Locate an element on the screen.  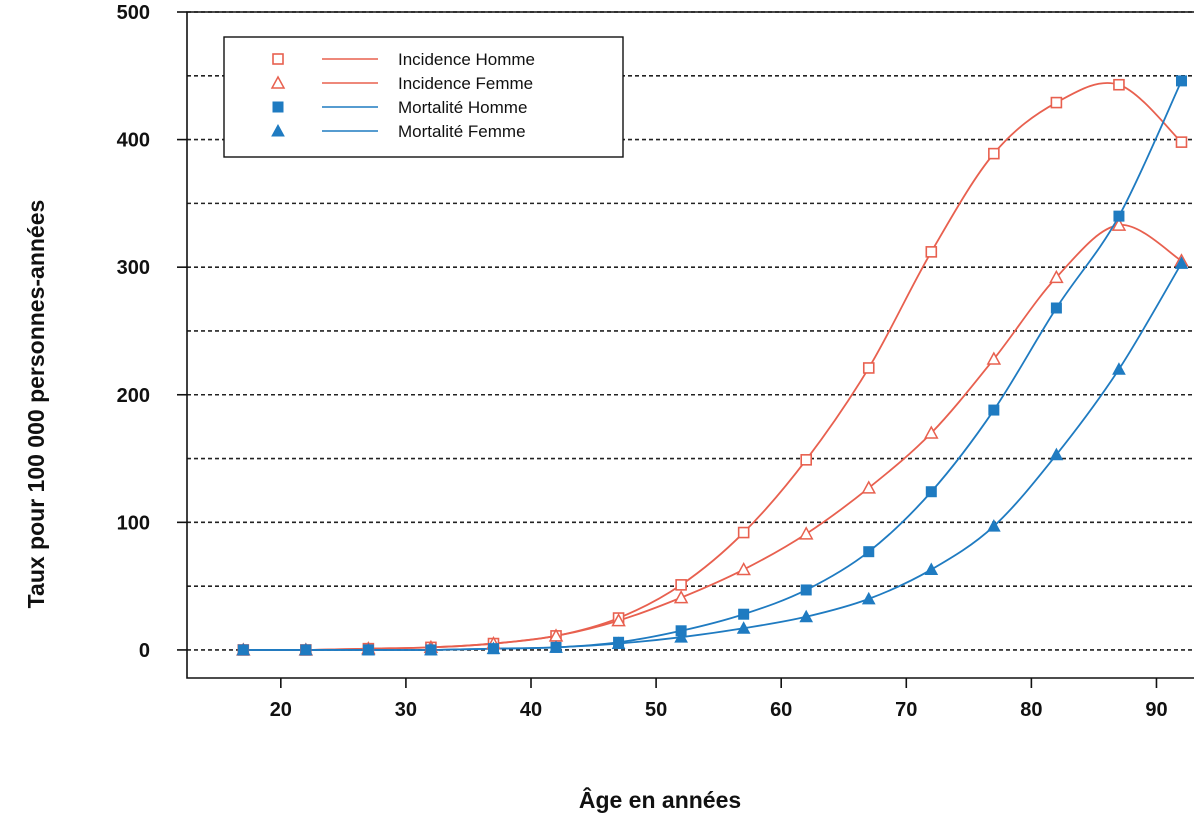
y-tick-label: 200 is located at coordinates (133, 396).